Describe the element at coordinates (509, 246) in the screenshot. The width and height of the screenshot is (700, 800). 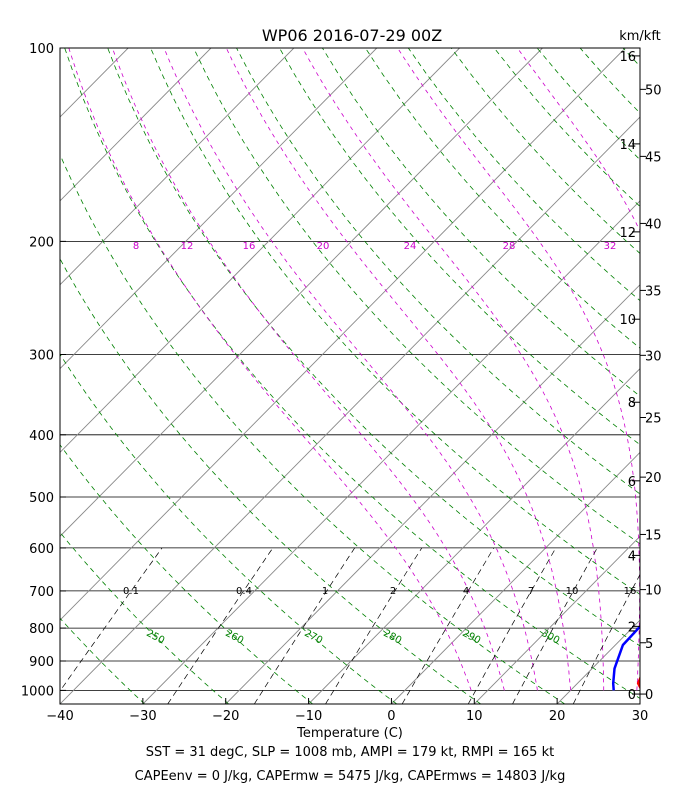
I see `moist-adiabat-label: 28` at that location.